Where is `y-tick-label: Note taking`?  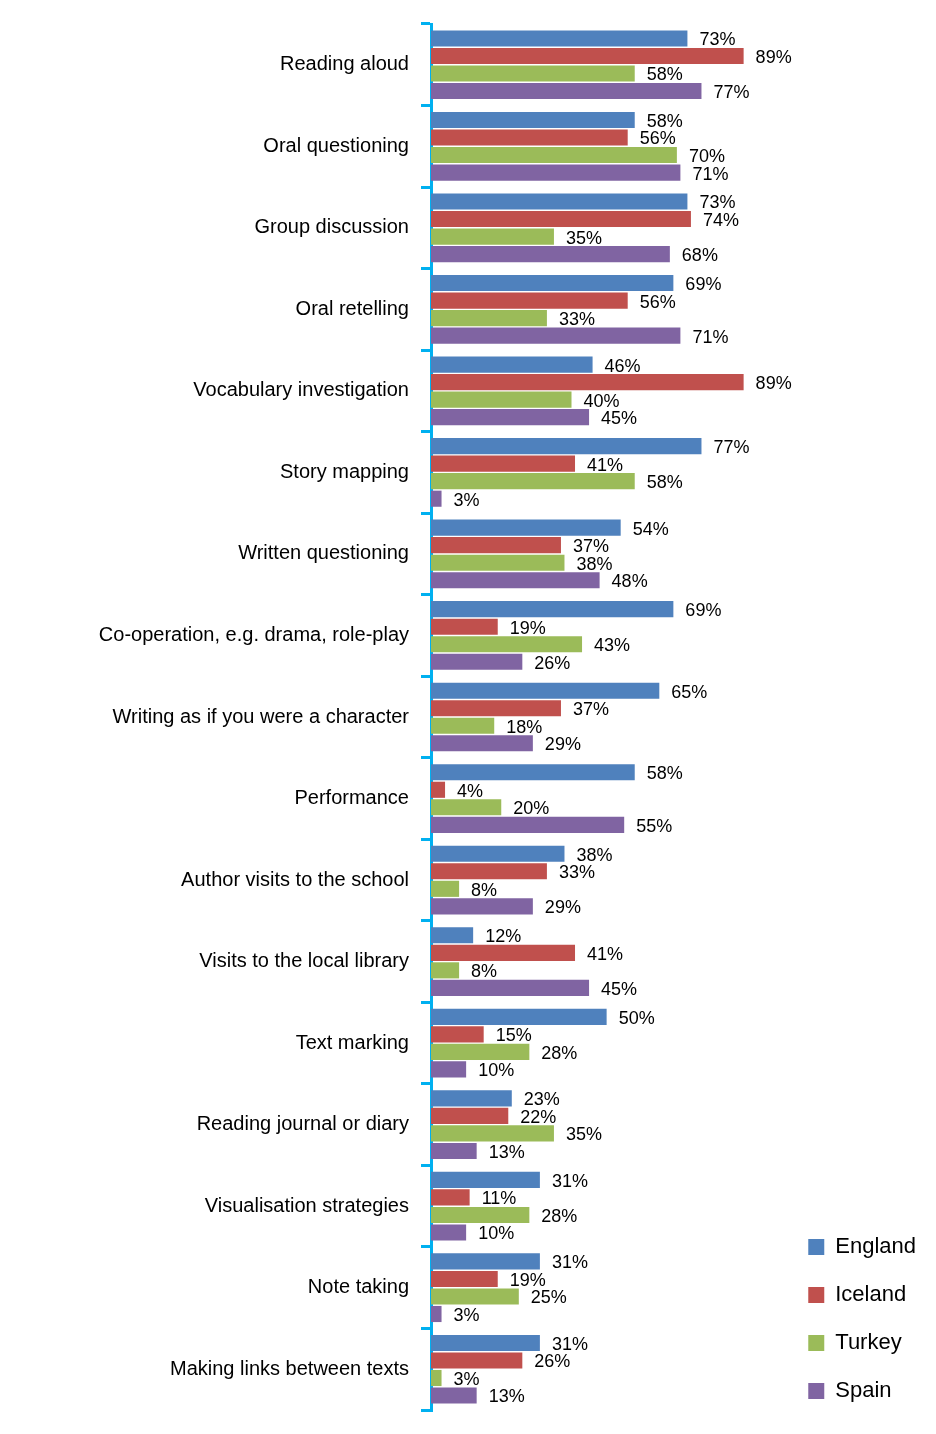
y-tick-label: Note taking is located at coordinates (358, 1286).